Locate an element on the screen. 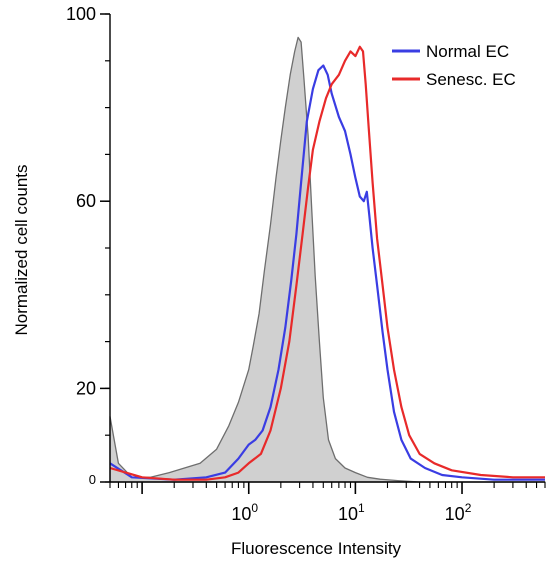 The image size is (548, 563). legend: Normal EC Senesc. EC is located at coordinates (454, 65).